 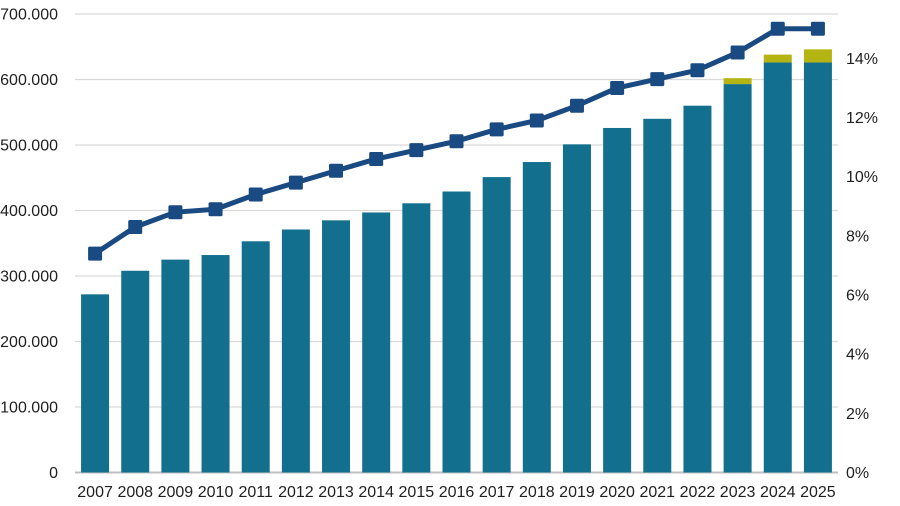 I want to click on y-right-tick: 8%, so click(x=857, y=236).